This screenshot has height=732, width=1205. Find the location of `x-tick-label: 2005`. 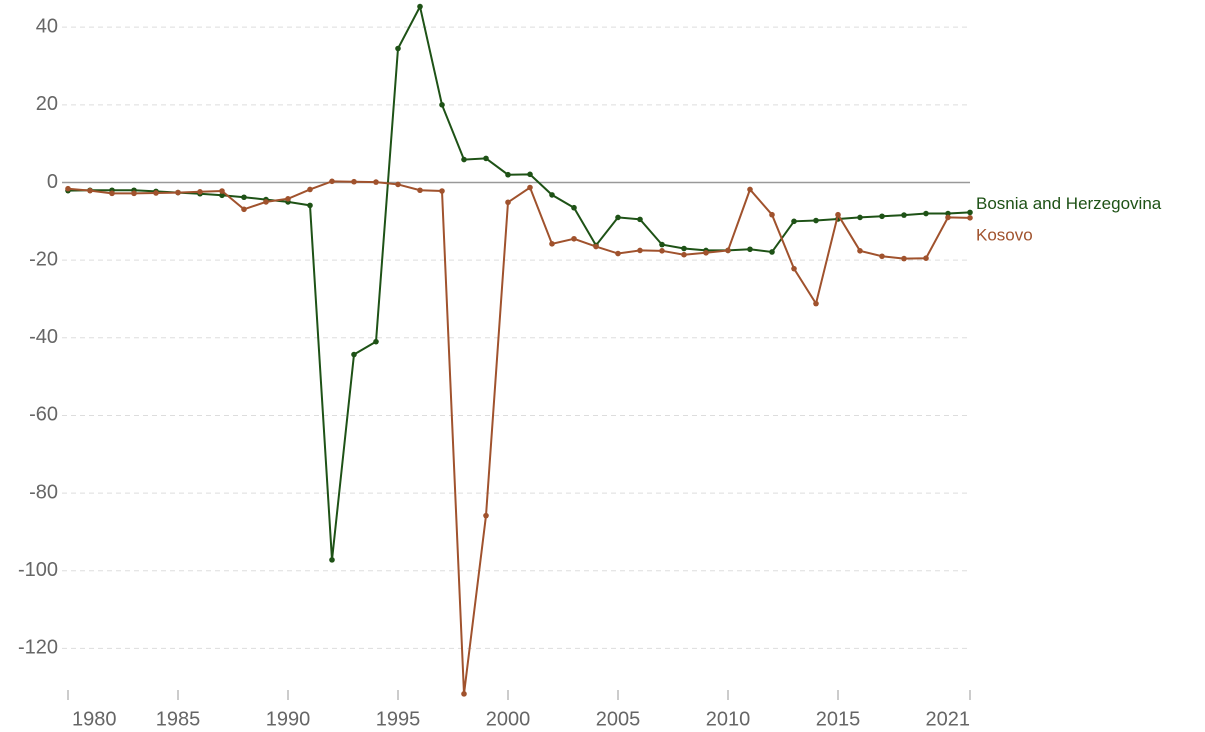

x-tick-label: 2005 is located at coordinates (618, 719).